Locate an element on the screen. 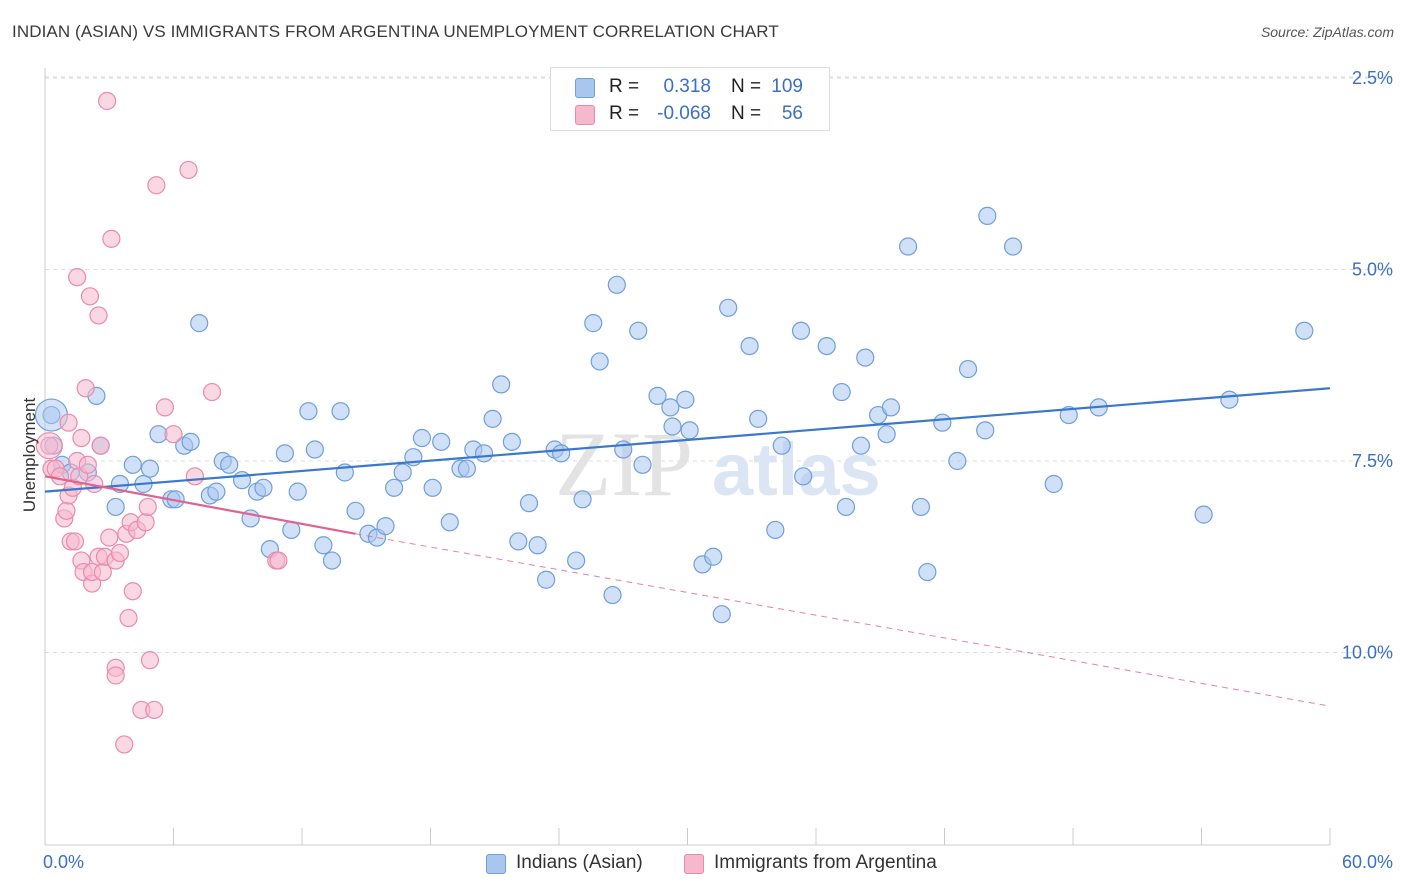 The height and width of the screenshot is (892, 1406). indians-trend-line is located at coordinates (687, 440).